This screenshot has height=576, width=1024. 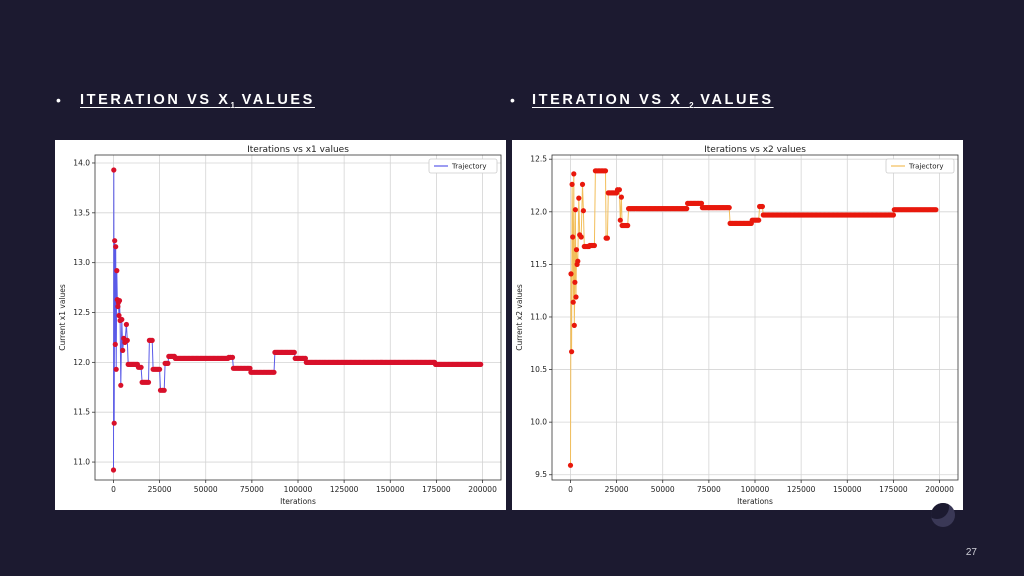 I want to click on heading-x1: ITERATION VS X1 VALUES, so click(x=197, y=101).